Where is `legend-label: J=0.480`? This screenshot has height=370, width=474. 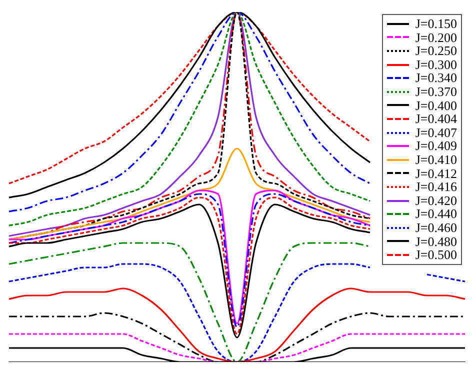 legend-label: J=0.480 is located at coordinates (436, 241).